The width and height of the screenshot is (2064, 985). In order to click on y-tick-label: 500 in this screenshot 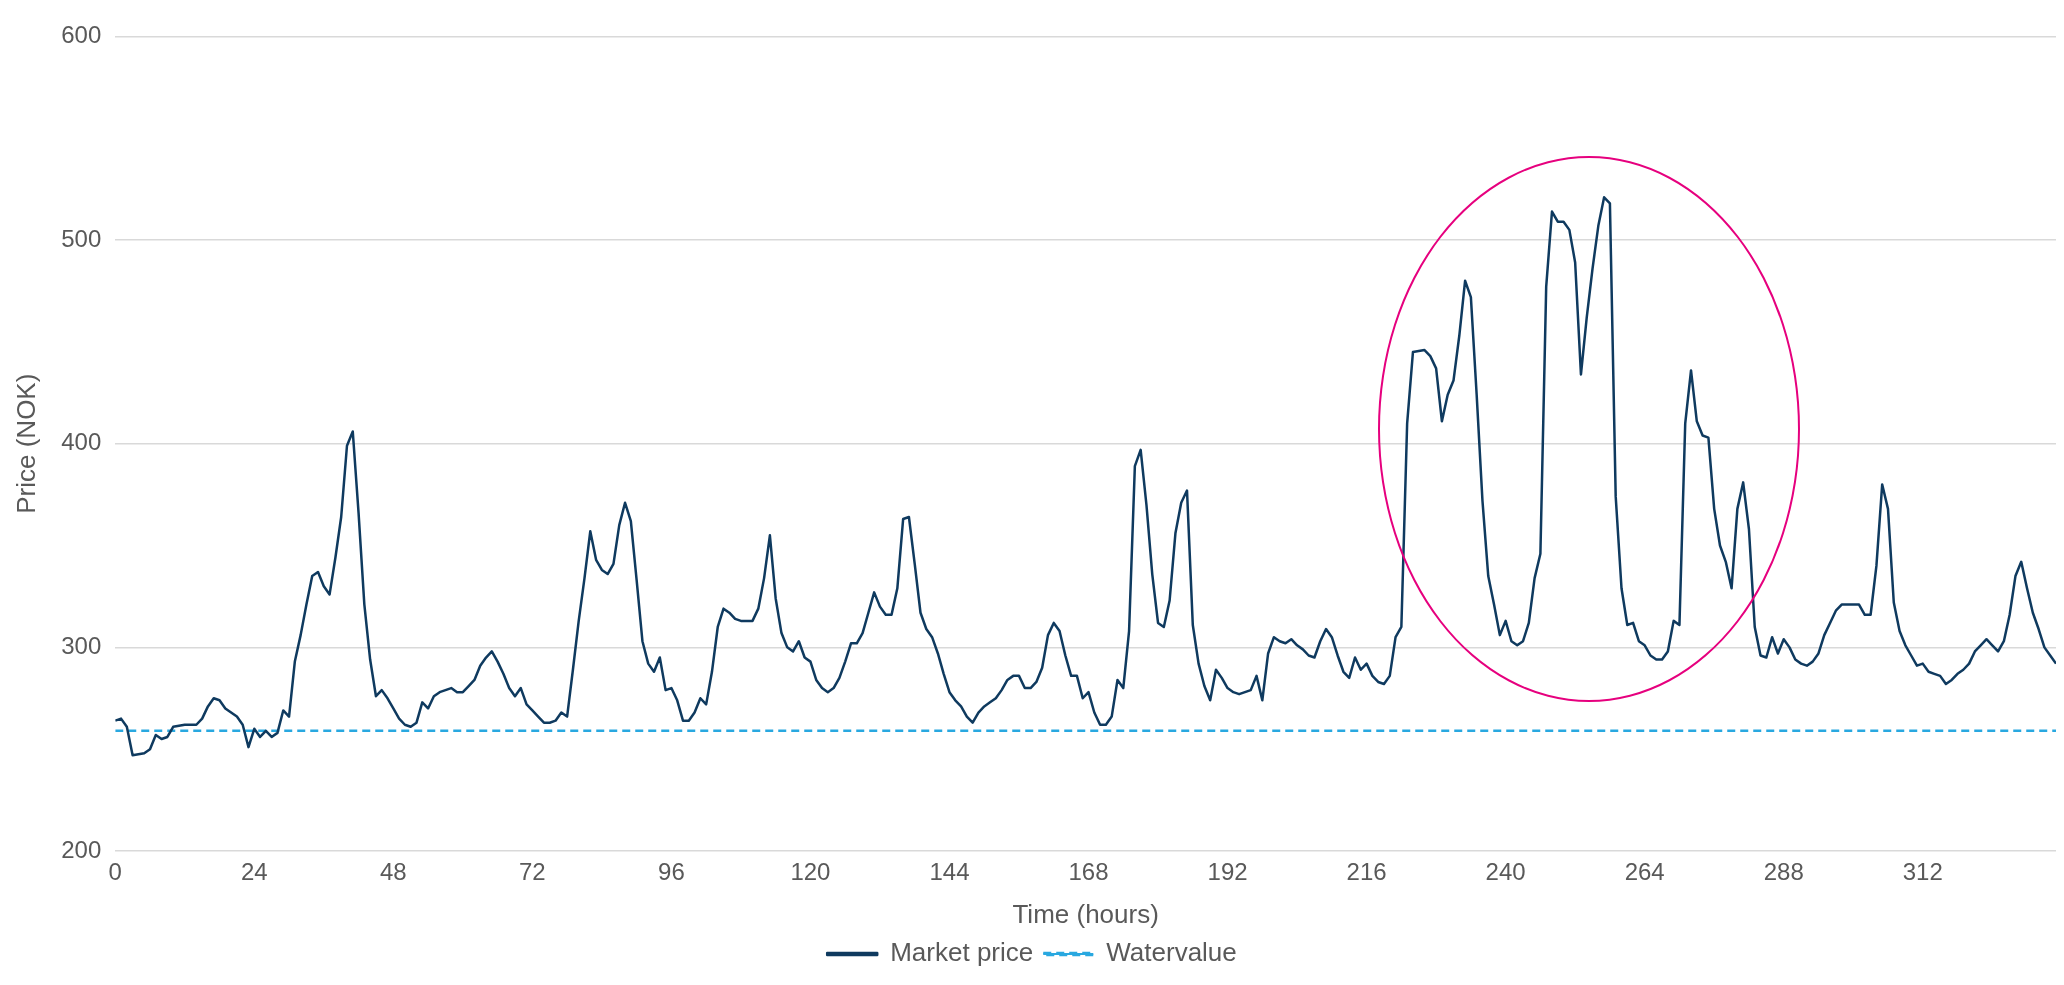, I will do `click(81, 238)`.